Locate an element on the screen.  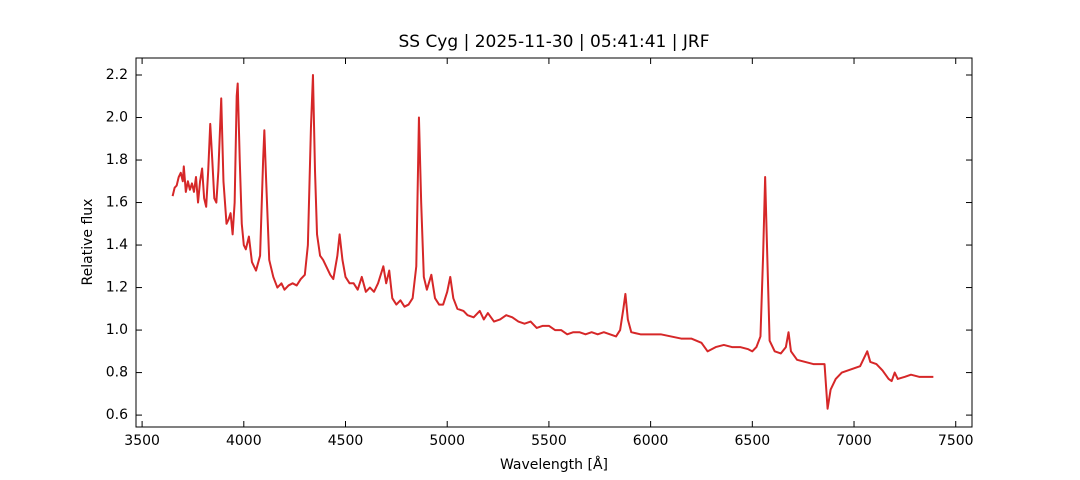
x-tick-label: 7500 is located at coordinates (956, 441).